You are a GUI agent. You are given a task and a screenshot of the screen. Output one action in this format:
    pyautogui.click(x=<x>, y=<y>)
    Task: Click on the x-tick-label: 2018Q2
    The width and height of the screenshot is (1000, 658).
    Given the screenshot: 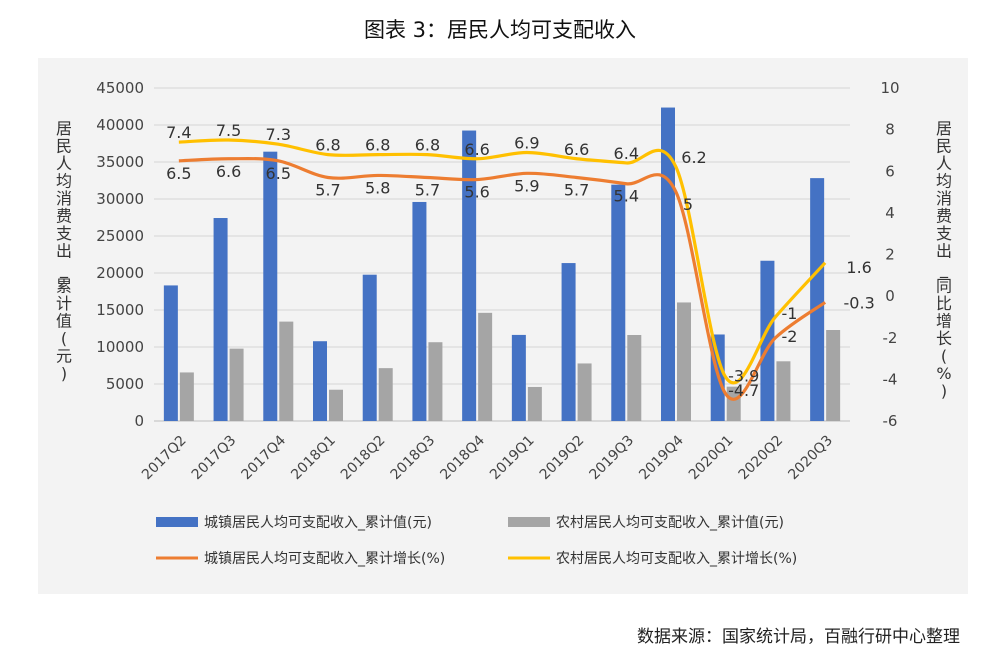 What is the action you would take?
    pyautogui.click(x=363, y=458)
    